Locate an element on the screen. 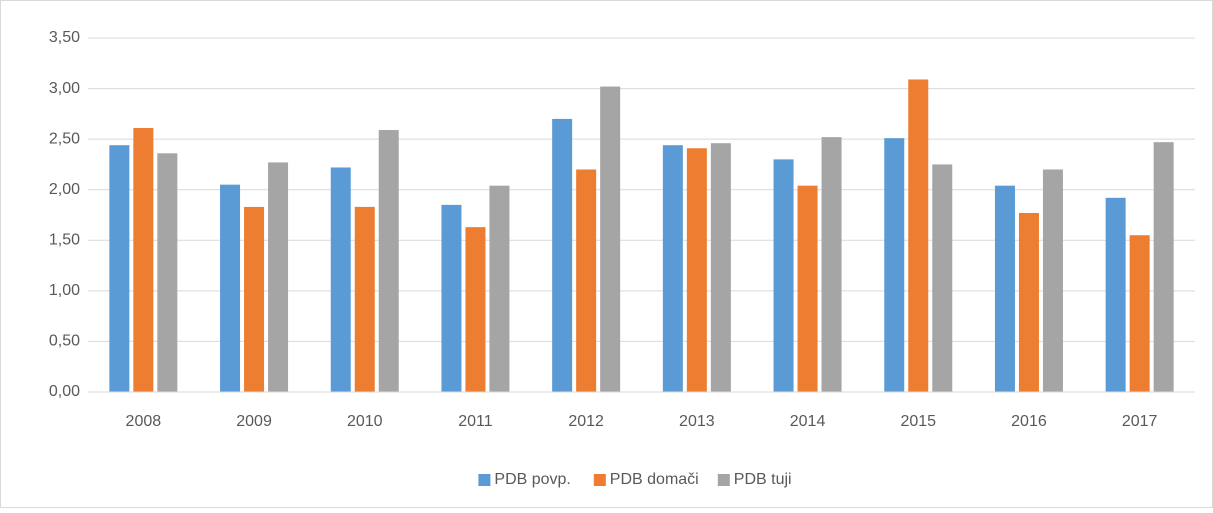 This screenshot has width=1213, height=513. legend-label: PDB povp. is located at coordinates (532, 479).